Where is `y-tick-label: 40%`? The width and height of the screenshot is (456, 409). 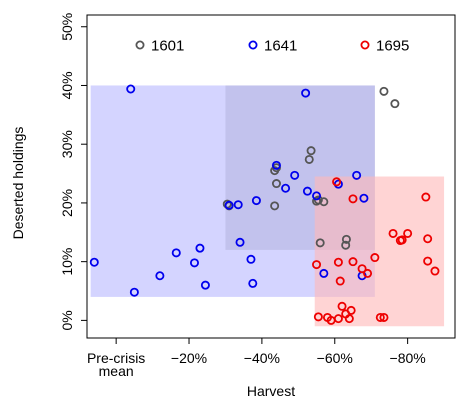
y-tick-label: 40% is located at coordinates (67, 85).